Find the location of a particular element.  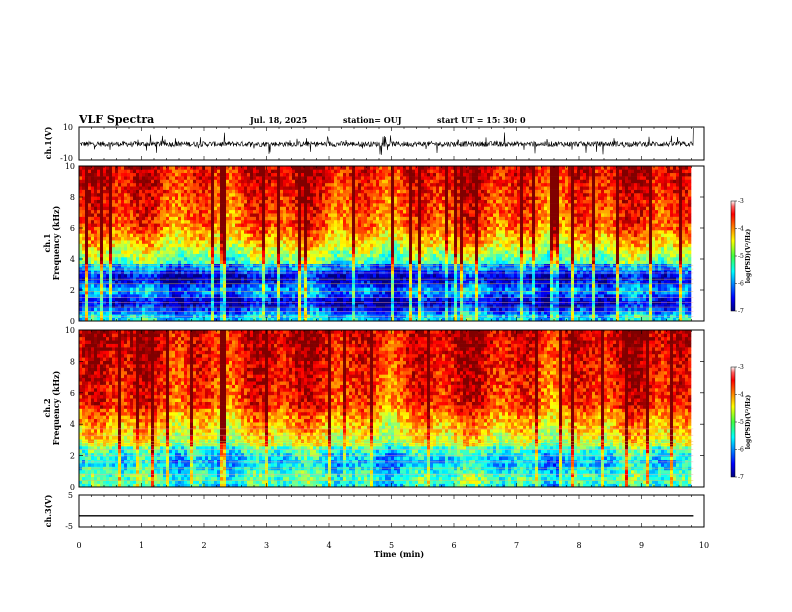

time-tick-label: 10 is located at coordinates (704, 545).